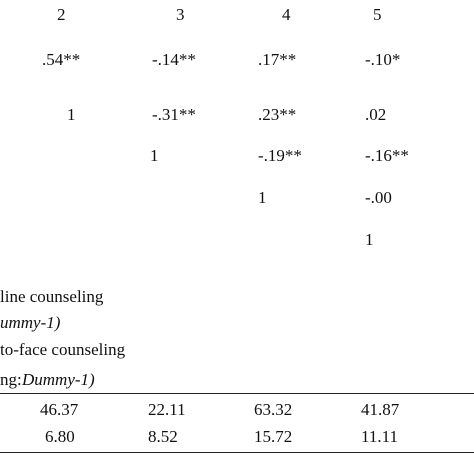 The height and width of the screenshot is (474, 474). Describe the element at coordinates (61, 59) in the screenshot. I see `corr-cell: .54**` at that location.